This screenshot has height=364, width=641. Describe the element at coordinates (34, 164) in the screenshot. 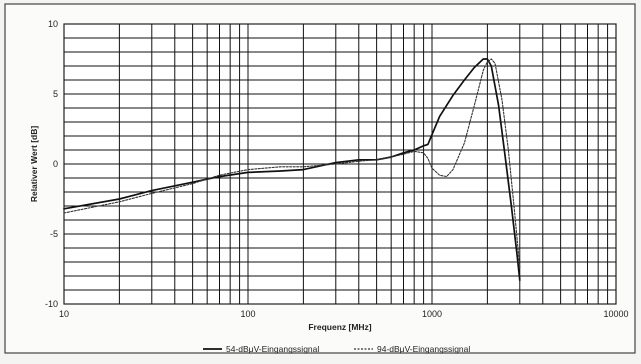

I see `y-axis-label: Relativer Wert [dB]` at that location.